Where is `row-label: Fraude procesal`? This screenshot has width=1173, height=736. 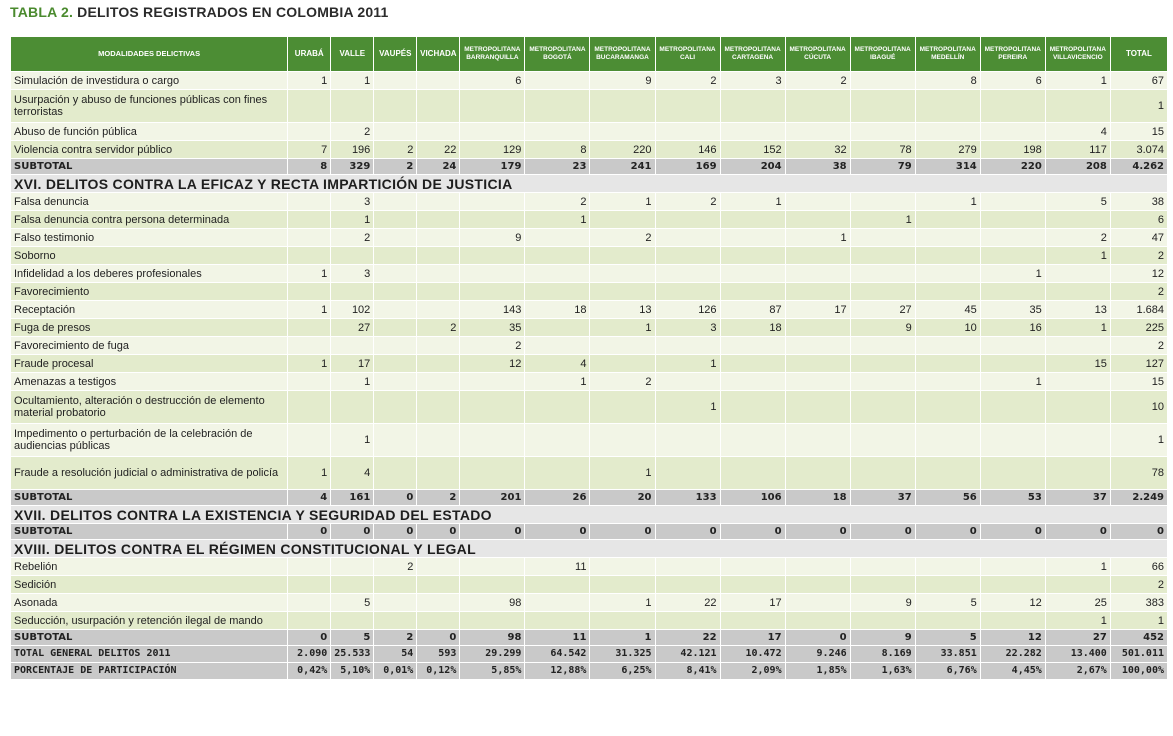
row-label: Fraude procesal is located at coordinates (149, 363).